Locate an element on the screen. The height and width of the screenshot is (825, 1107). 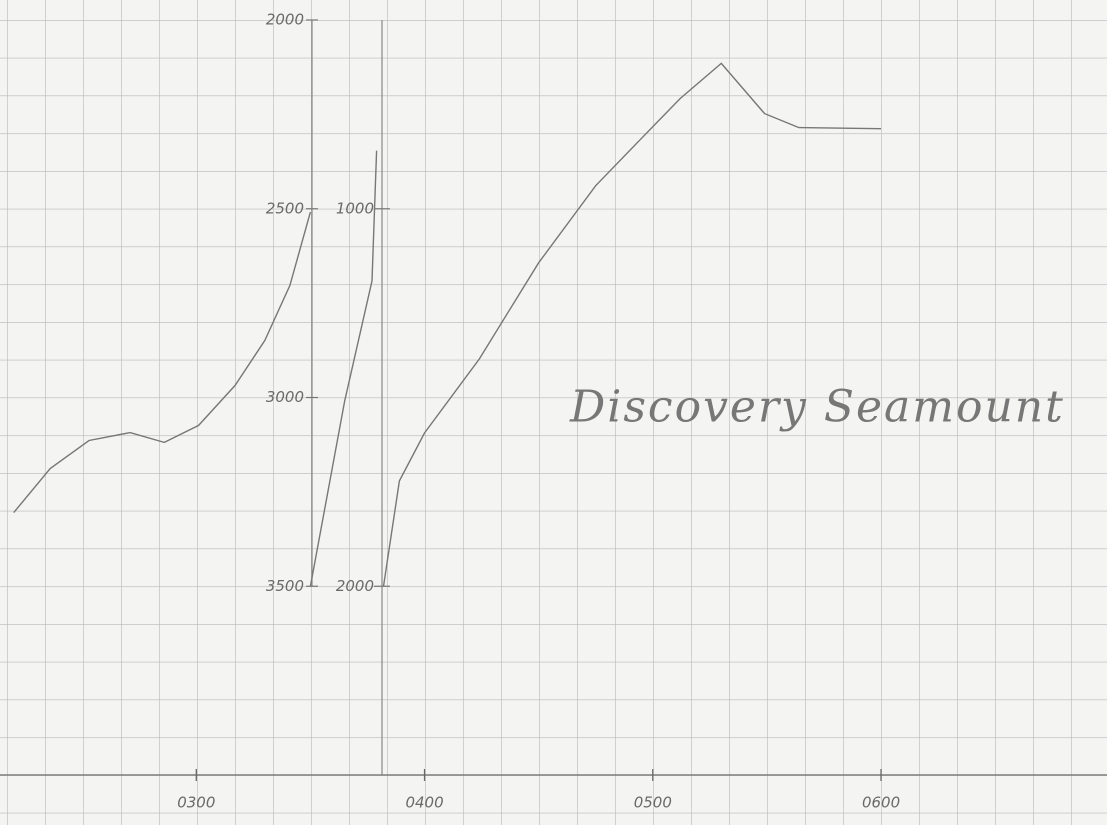
y2-tick-label: 1000 is located at coordinates (355, 208).